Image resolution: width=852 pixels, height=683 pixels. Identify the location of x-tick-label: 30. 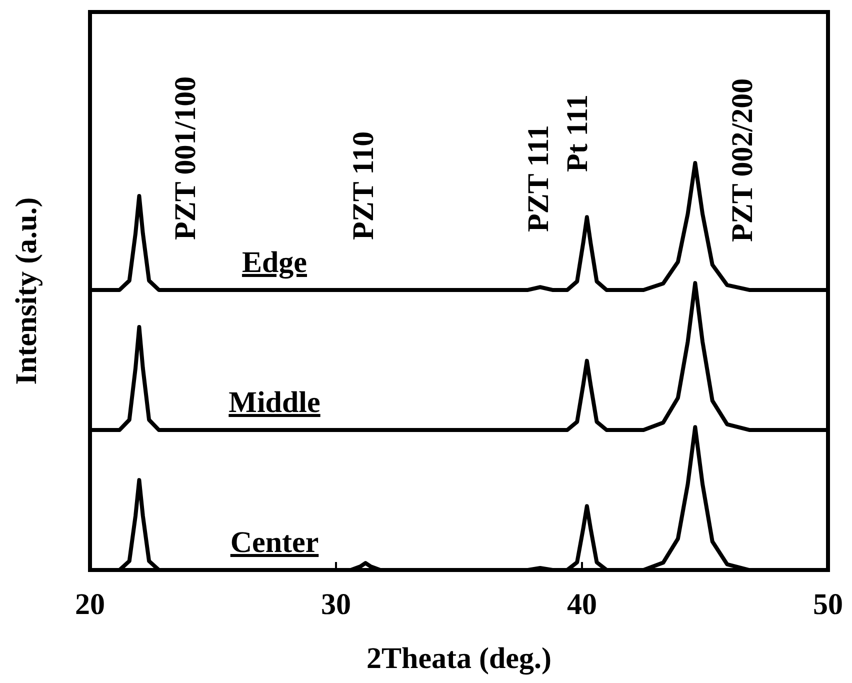
(336, 604).